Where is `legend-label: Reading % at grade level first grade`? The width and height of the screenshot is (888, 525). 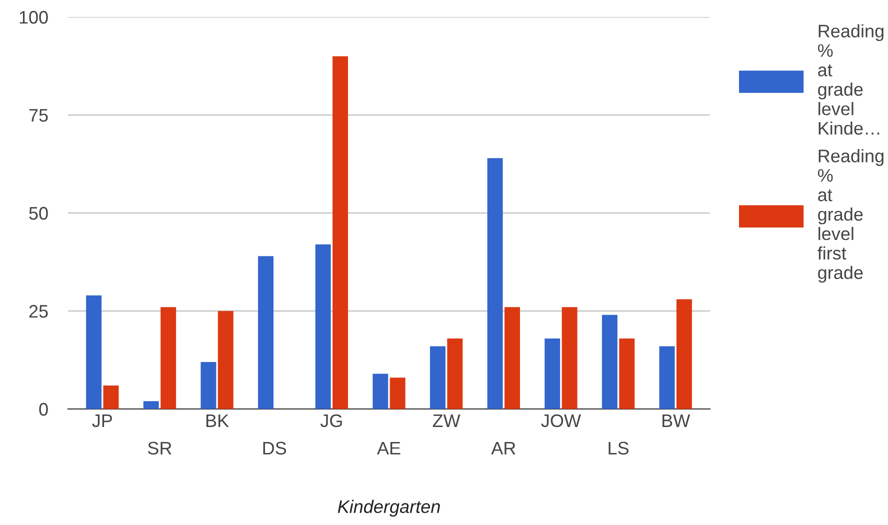 legend-label: Reading % at grade level first grade is located at coordinates (851, 216).